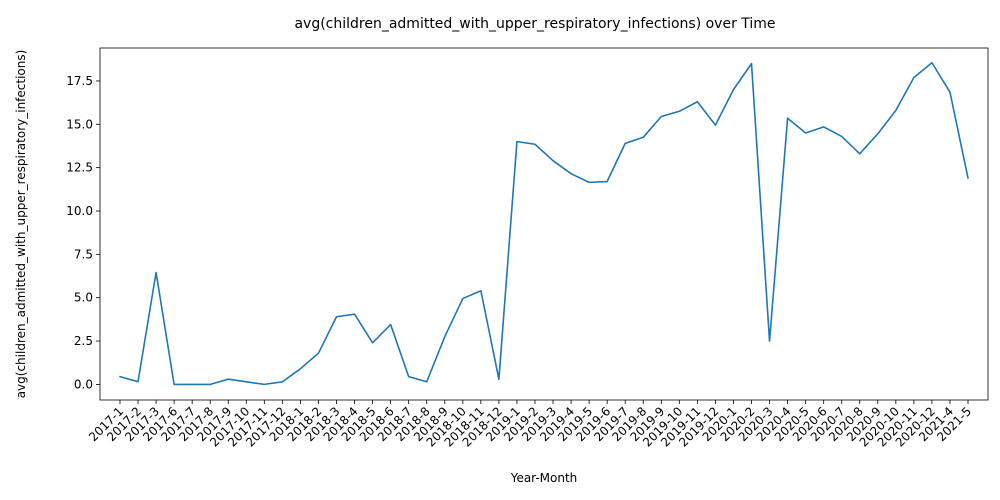  What do you see at coordinates (83, 341) in the screenshot?
I see `y-tick-label: 2.5` at bounding box center [83, 341].